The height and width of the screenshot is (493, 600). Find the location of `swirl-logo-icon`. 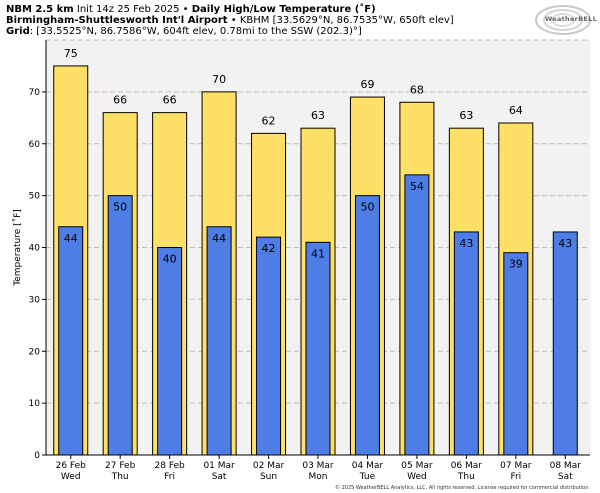

swirl-logo-icon is located at coordinates (563, 20).